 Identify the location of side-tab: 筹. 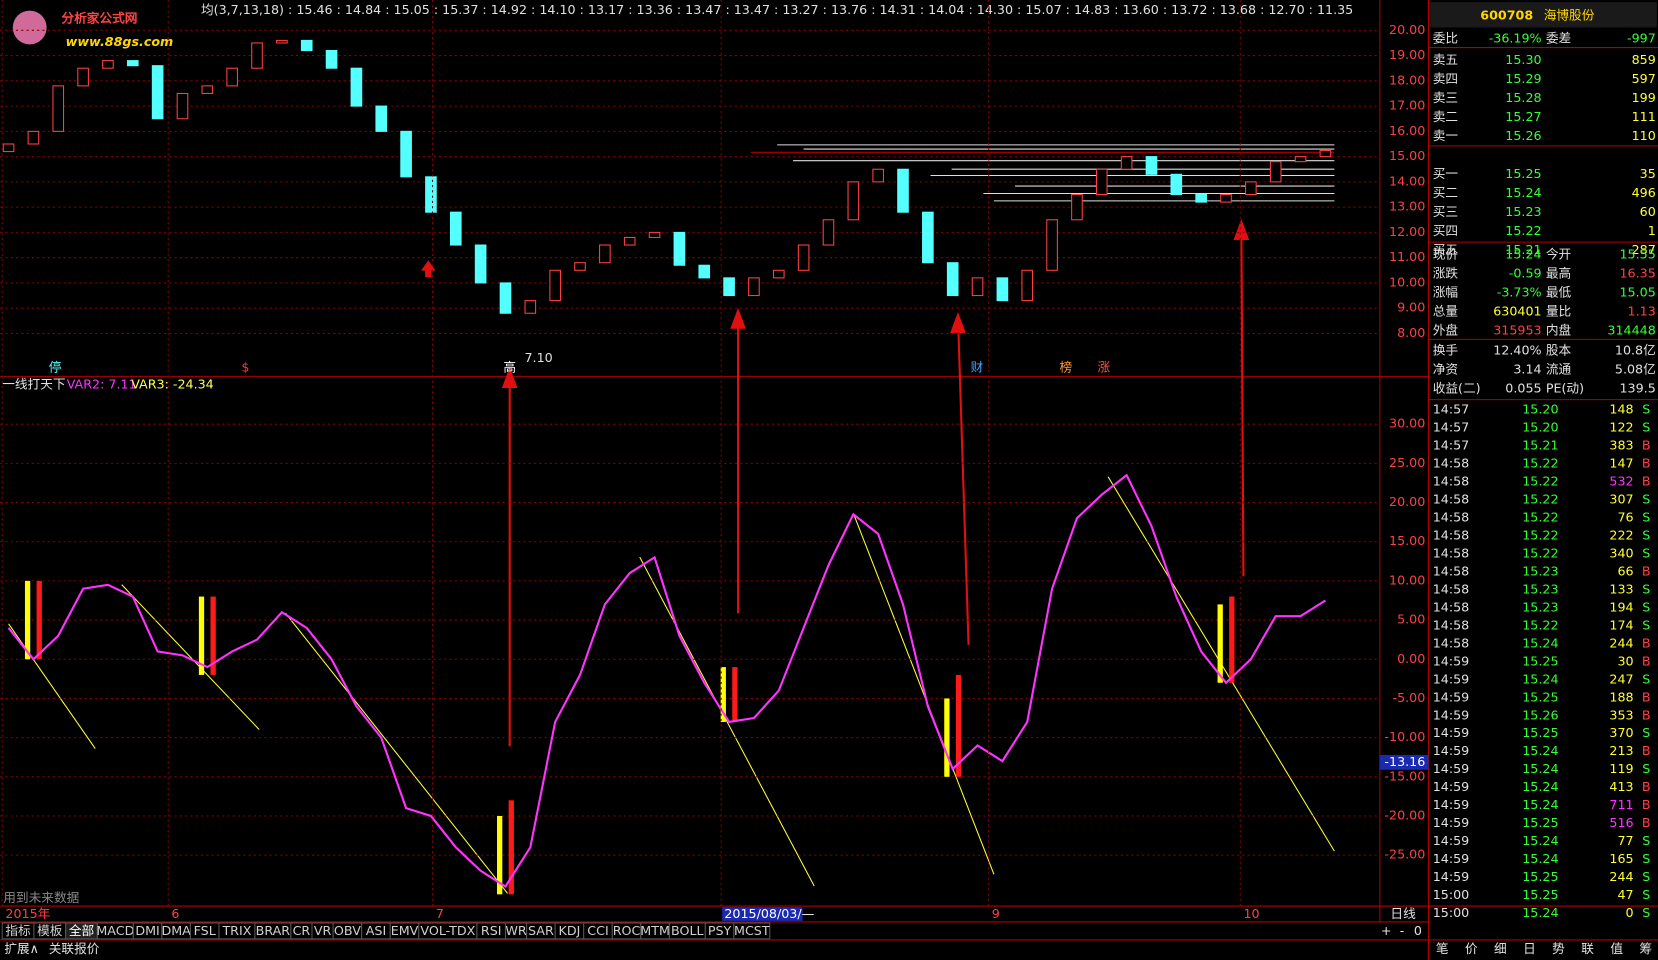
(1645, 948).